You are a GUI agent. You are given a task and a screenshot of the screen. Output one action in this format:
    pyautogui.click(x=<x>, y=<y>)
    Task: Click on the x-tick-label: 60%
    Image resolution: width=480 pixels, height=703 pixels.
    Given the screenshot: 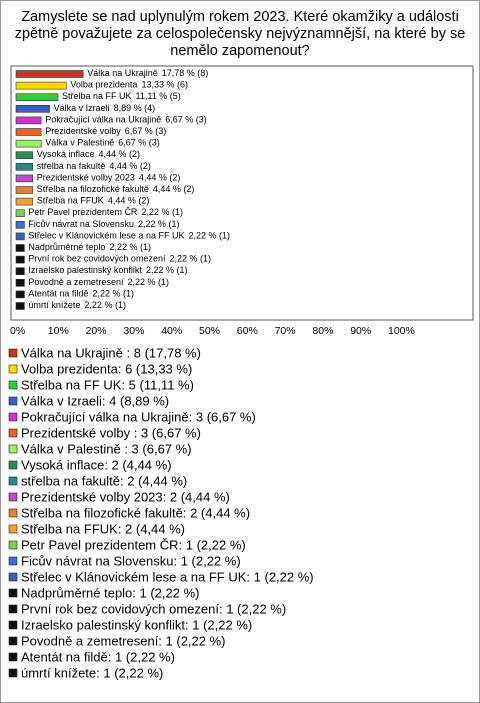 What is the action you would take?
    pyautogui.click(x=247, y=331)
    